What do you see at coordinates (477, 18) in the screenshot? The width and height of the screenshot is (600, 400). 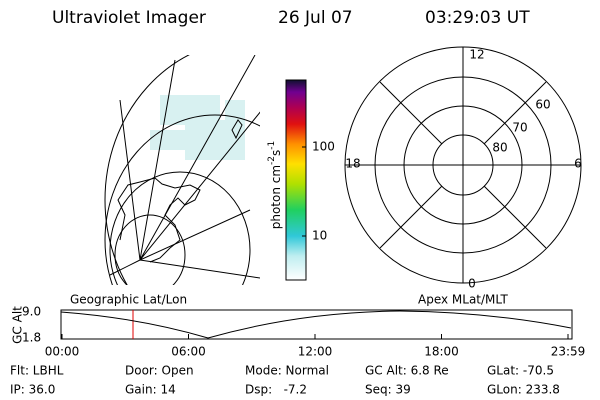 I see `time: 03:29:03 UT` at bounding box center [477, 18].